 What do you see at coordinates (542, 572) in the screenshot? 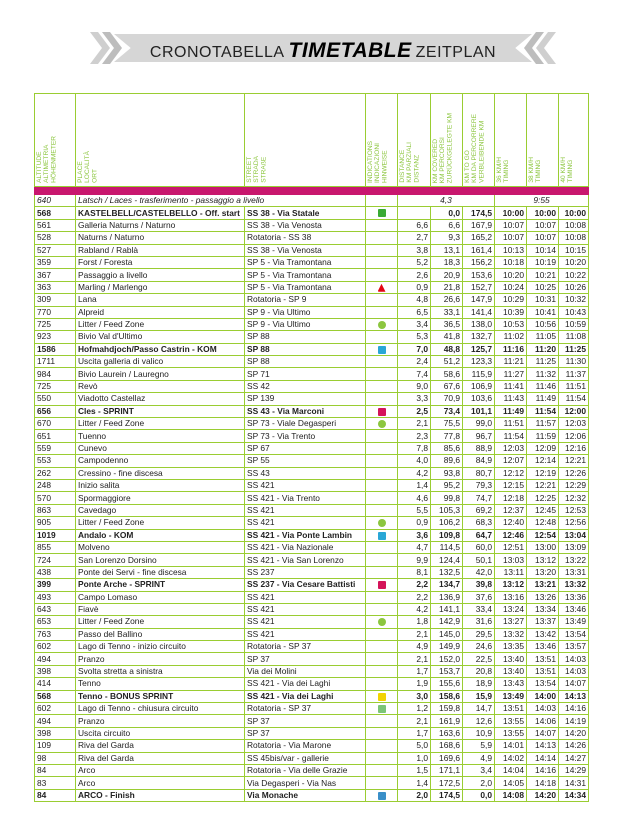
I see `timing-38: 13:20` at bounding box center [542, 572].